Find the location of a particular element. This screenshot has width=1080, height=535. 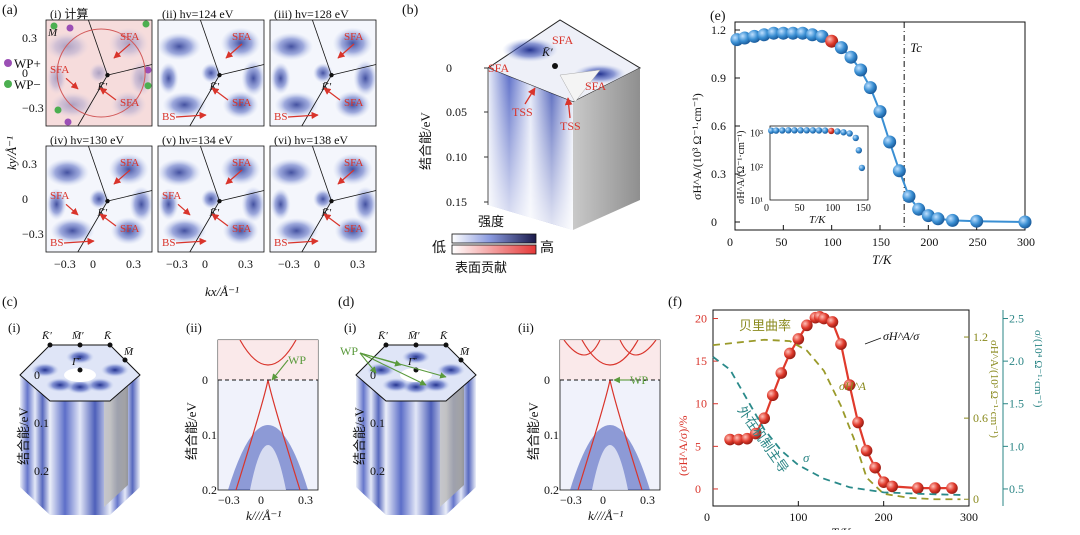

k-point-label: K̄′ is located at coordinates (325, 213).